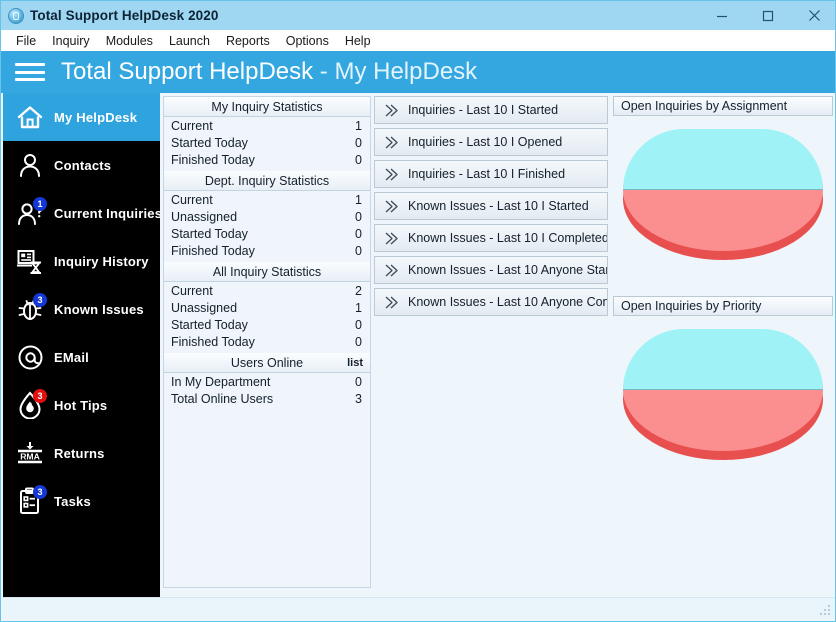 The image size is (836, 622). I want to click on person-question-icon: 1, so click(30, 213).